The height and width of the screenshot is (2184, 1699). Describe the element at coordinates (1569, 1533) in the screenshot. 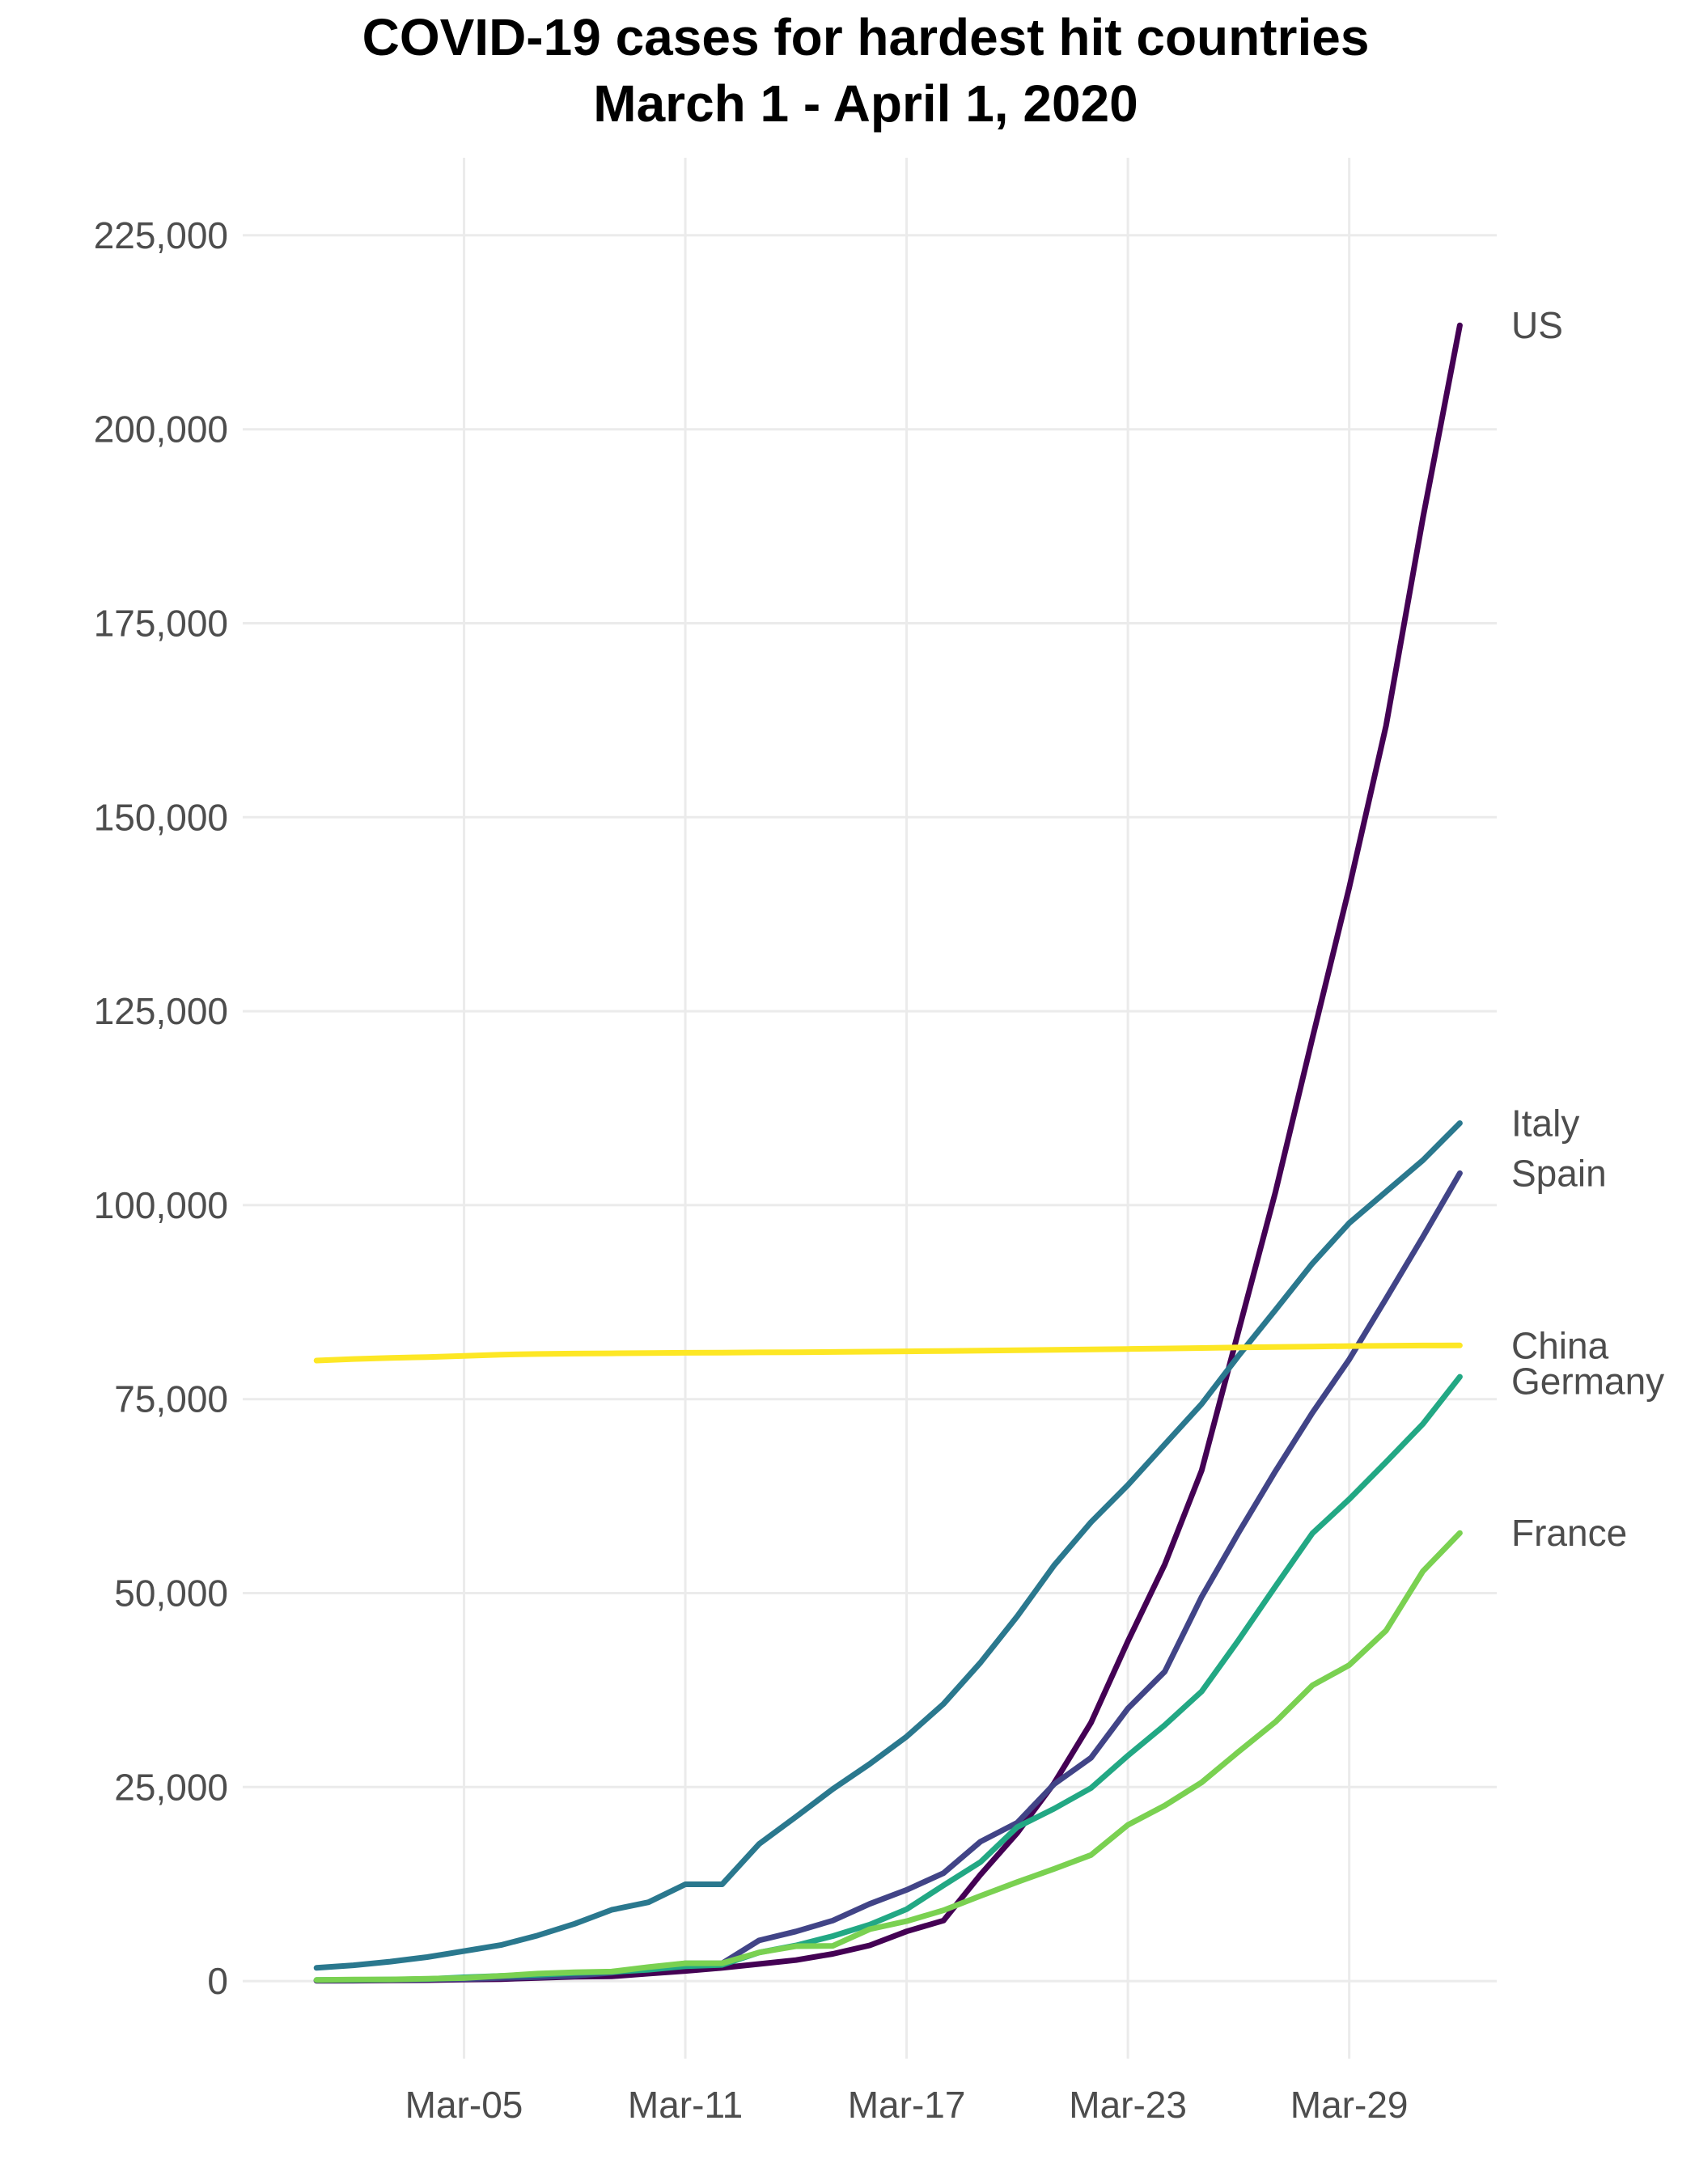

I see `series-label-france: France` at that location.